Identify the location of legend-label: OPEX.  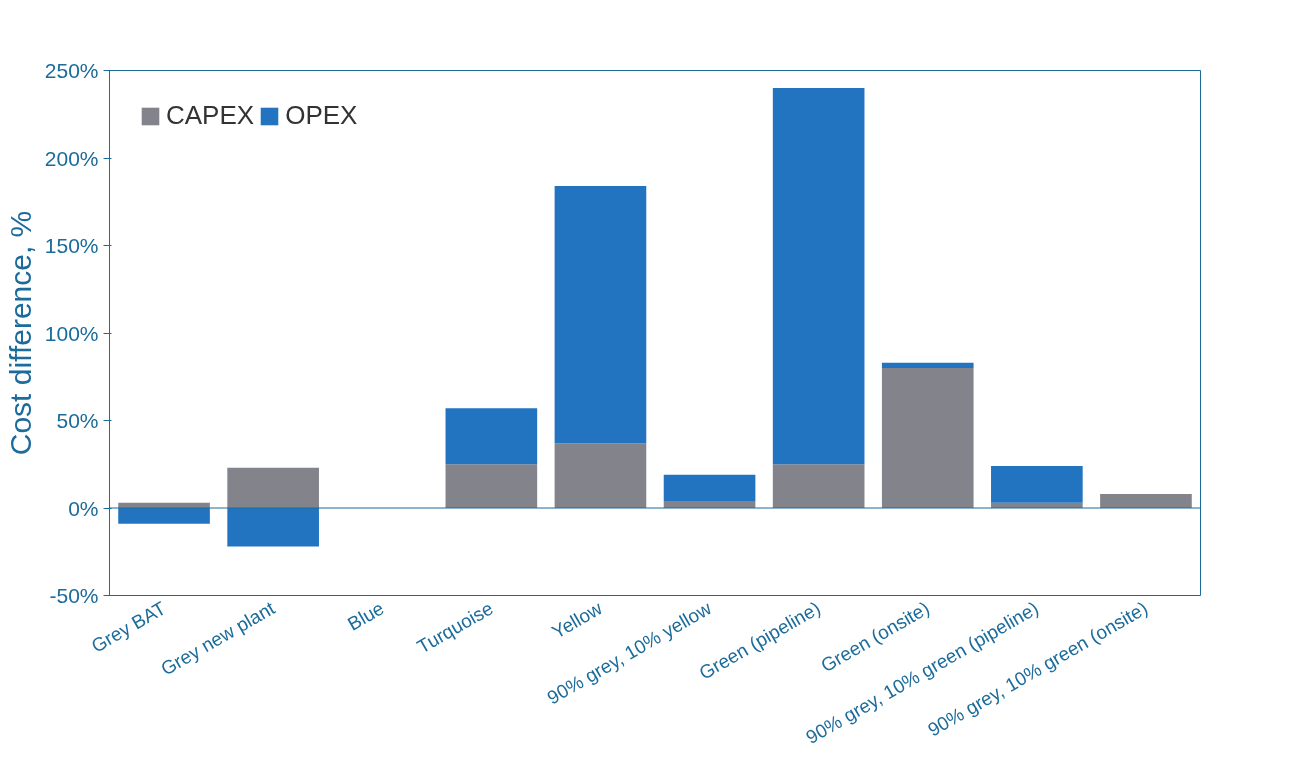
(321, 115).